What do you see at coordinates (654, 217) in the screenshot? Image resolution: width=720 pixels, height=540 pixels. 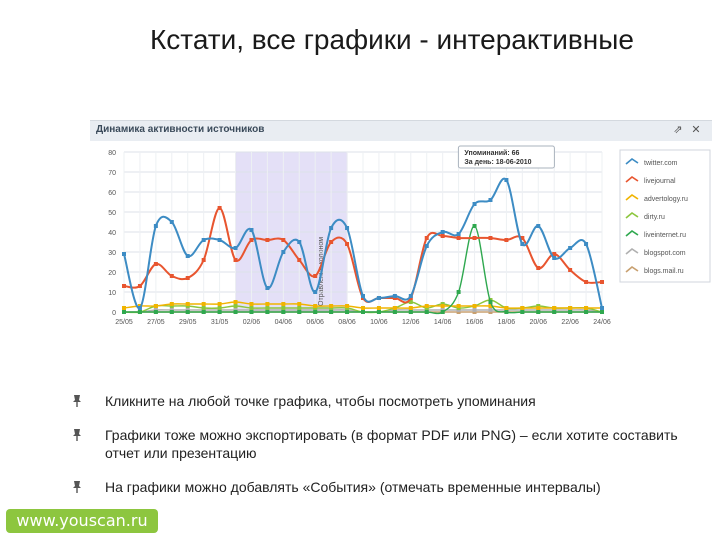 I see `legend-label: dirty.ru` at bounding box center [654, 217].